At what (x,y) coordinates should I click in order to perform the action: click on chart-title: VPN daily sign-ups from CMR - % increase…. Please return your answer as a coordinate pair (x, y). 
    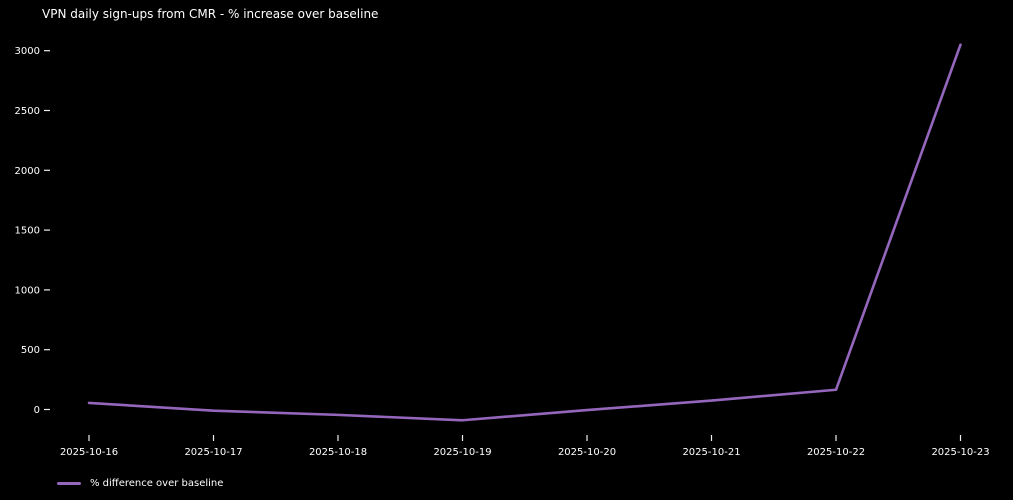
    Looking at the image, I should click on (210, 14).